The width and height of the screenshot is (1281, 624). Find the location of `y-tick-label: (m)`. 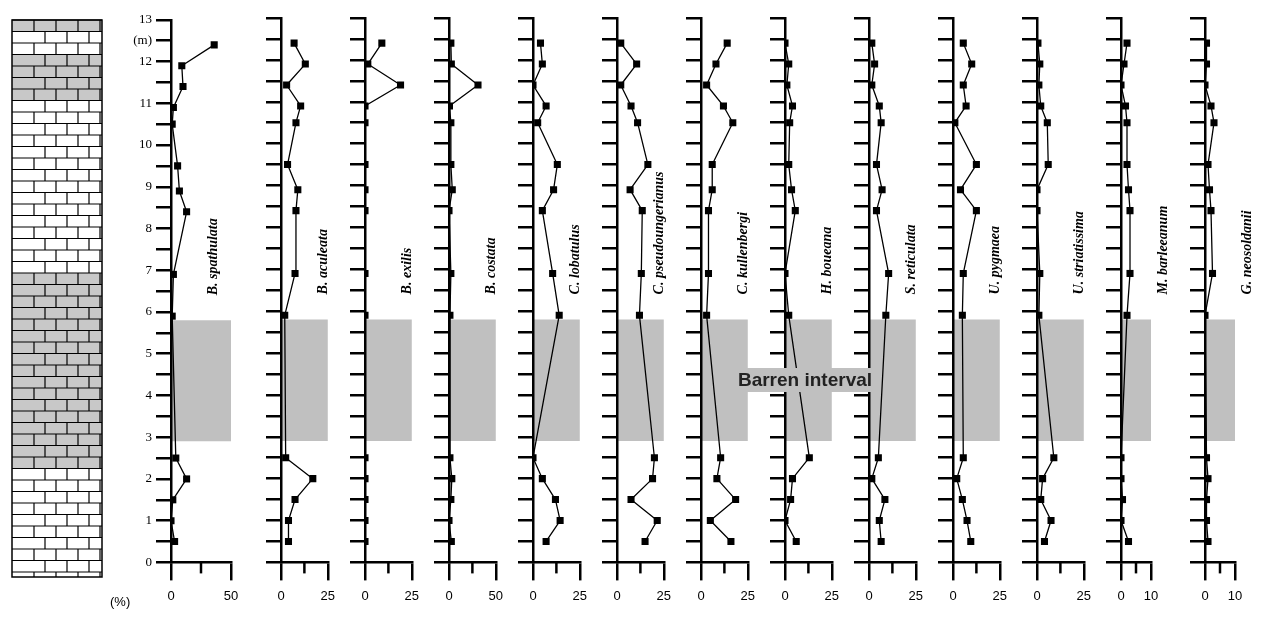

y-tick-label: (m) is located at coordinates (142, 40).